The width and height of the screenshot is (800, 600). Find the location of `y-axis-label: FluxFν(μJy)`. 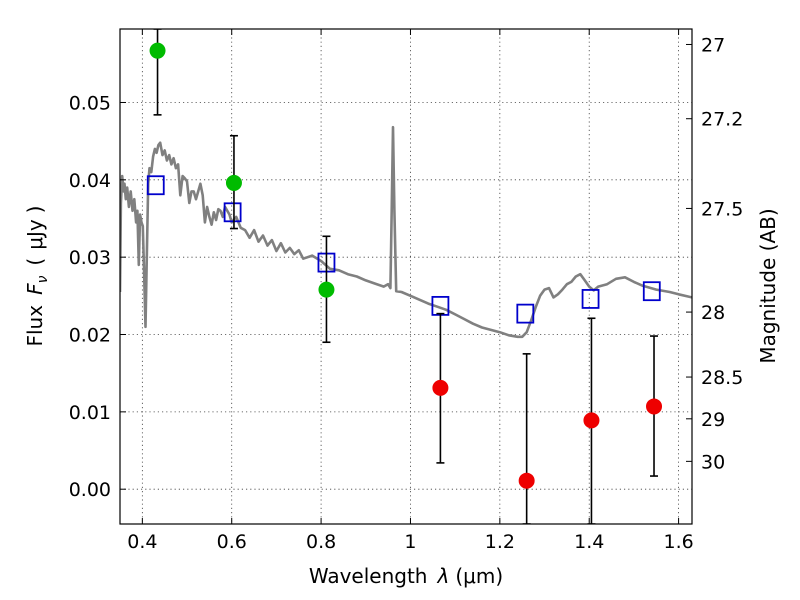

y-axis-label: FluxFν(μJy) is located at coordinates (37, 275).